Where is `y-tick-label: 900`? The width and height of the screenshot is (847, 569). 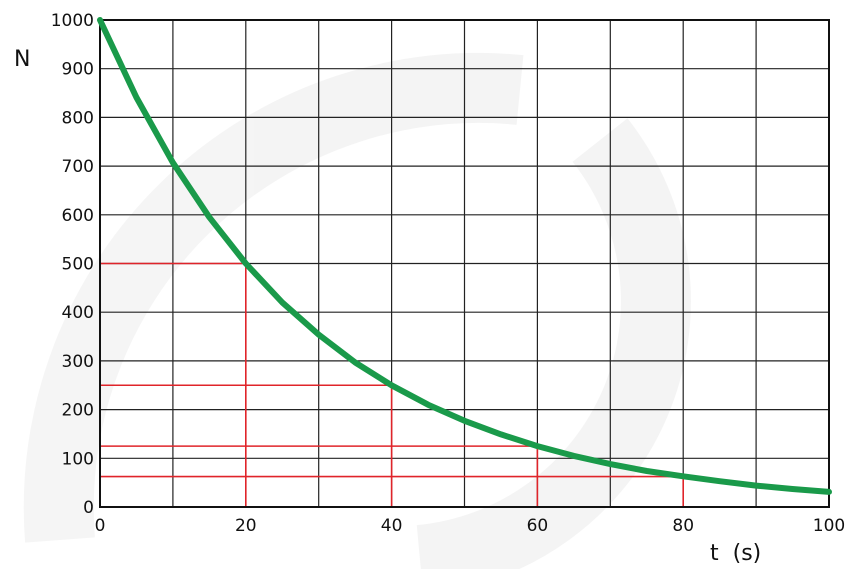 y-tick-label: 900 is located at coordinates (78, 70).